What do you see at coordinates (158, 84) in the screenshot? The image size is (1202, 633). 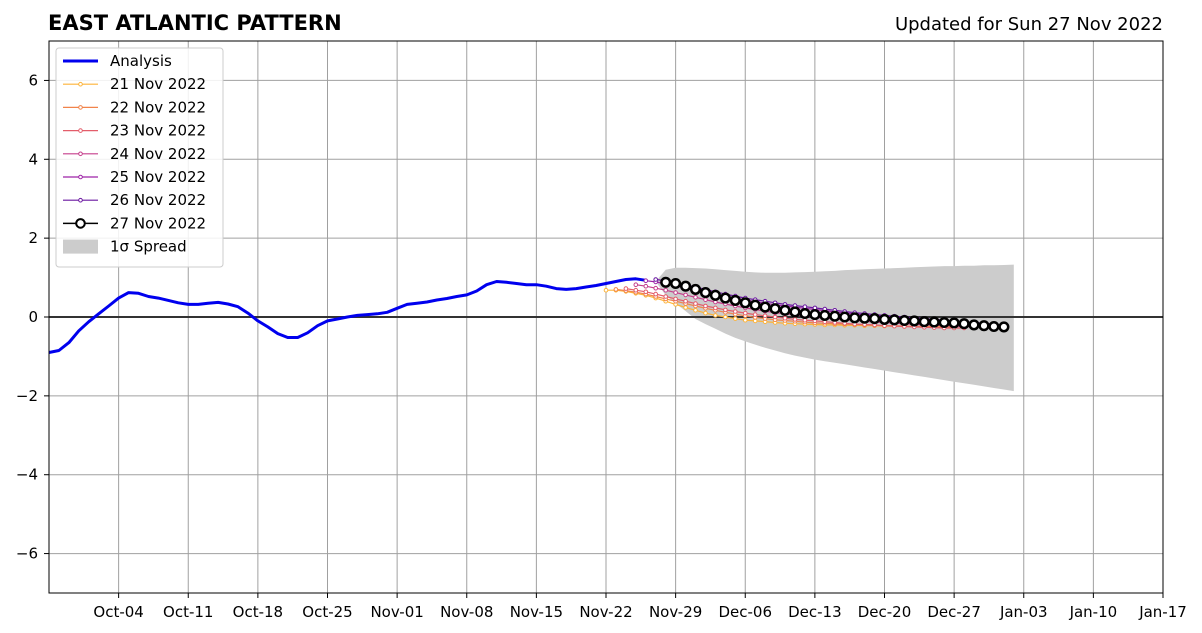 I see `legend-label-forecast: 21 Nov 2022` at bounding box center [158, 84].